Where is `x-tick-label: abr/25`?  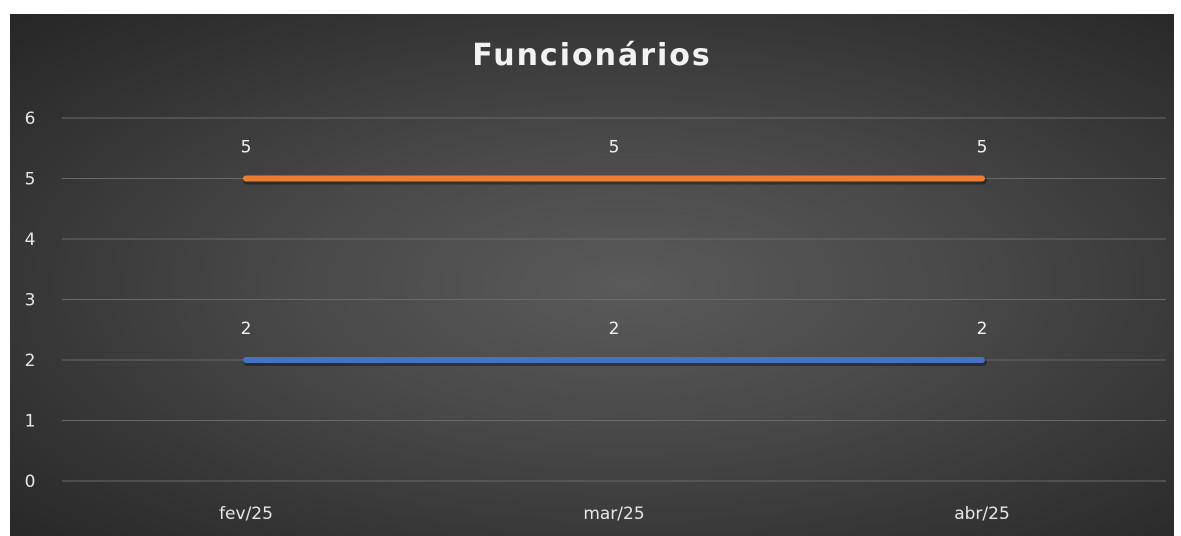
x-tick-label: abr/25 is located at coordinates (982, 514).